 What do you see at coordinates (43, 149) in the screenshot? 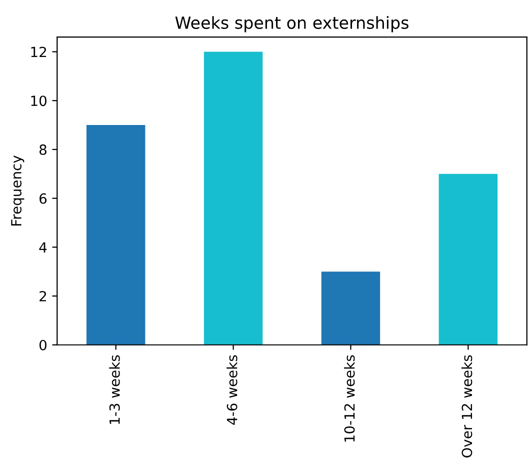
I see `y-tick-label: 8` at bounding box center [43, 149].